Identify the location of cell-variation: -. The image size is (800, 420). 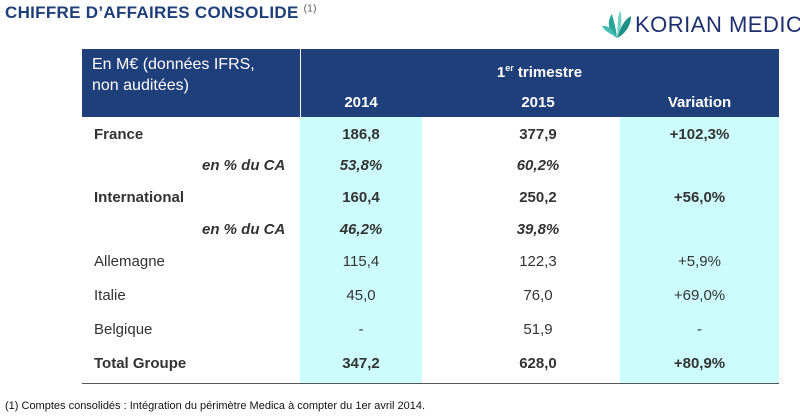
(699, 329).